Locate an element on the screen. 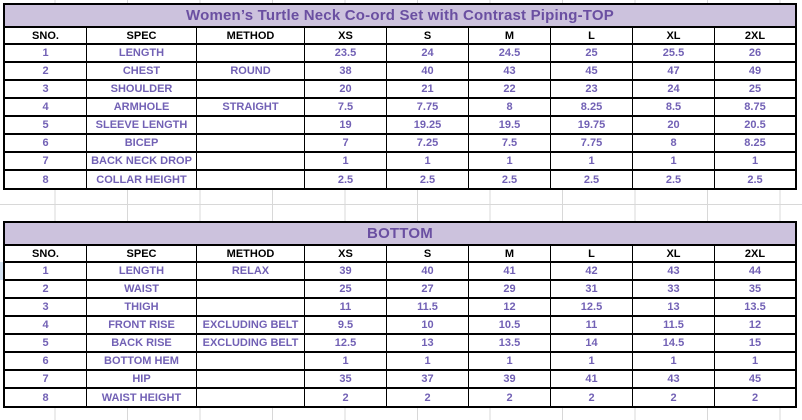 The height and width of the screenshot is (420, 802). method-cell: RELAX is located at coordinates (251, 271).